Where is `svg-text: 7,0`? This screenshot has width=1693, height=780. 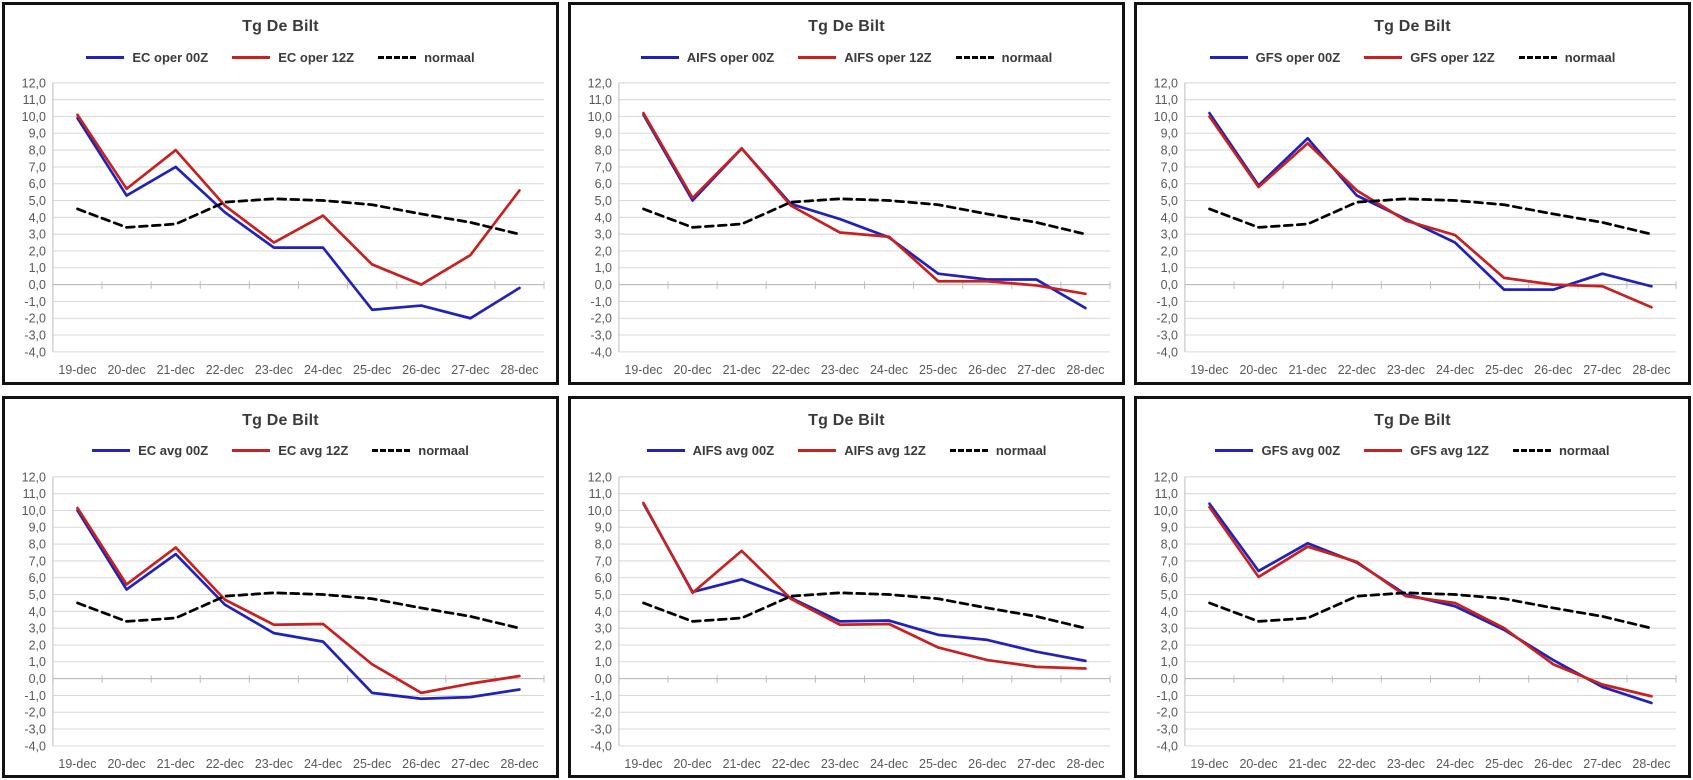
svg-text: 7,0 is located at coordinates (37, 559).